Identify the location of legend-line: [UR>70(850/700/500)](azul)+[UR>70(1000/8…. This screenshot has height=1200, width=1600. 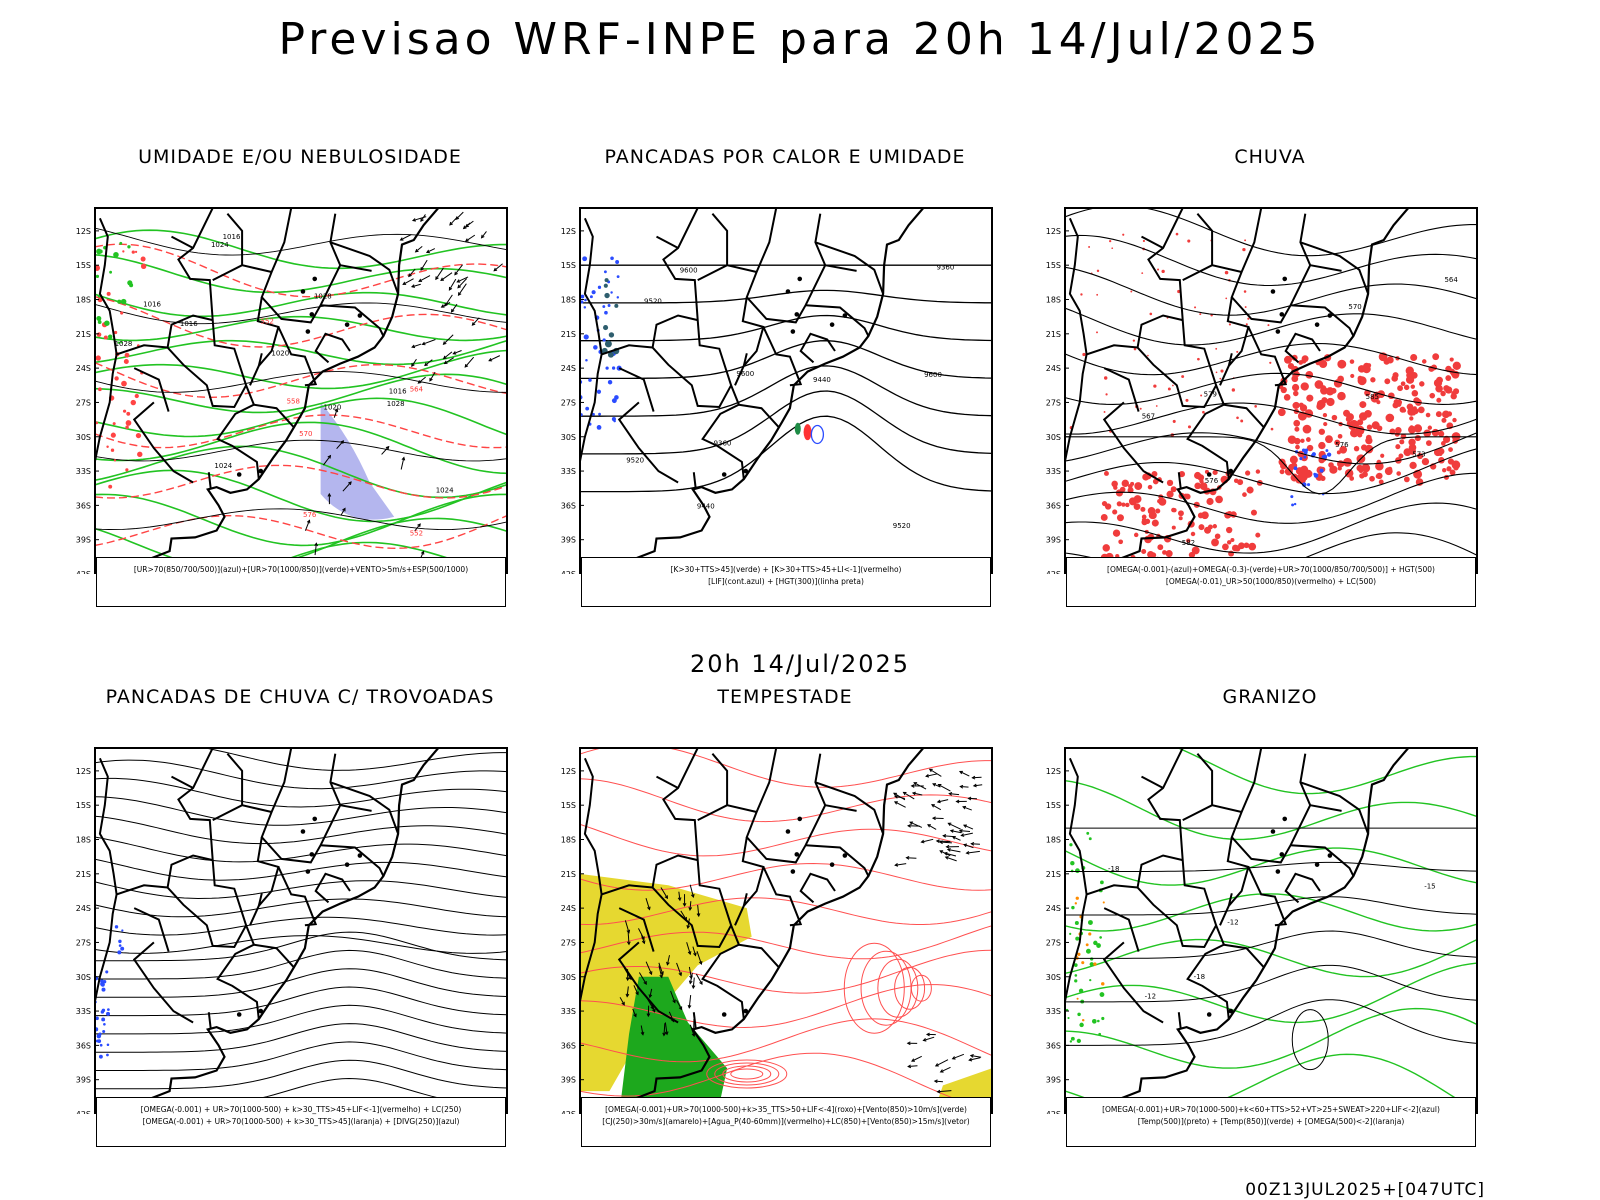
(301, 569).